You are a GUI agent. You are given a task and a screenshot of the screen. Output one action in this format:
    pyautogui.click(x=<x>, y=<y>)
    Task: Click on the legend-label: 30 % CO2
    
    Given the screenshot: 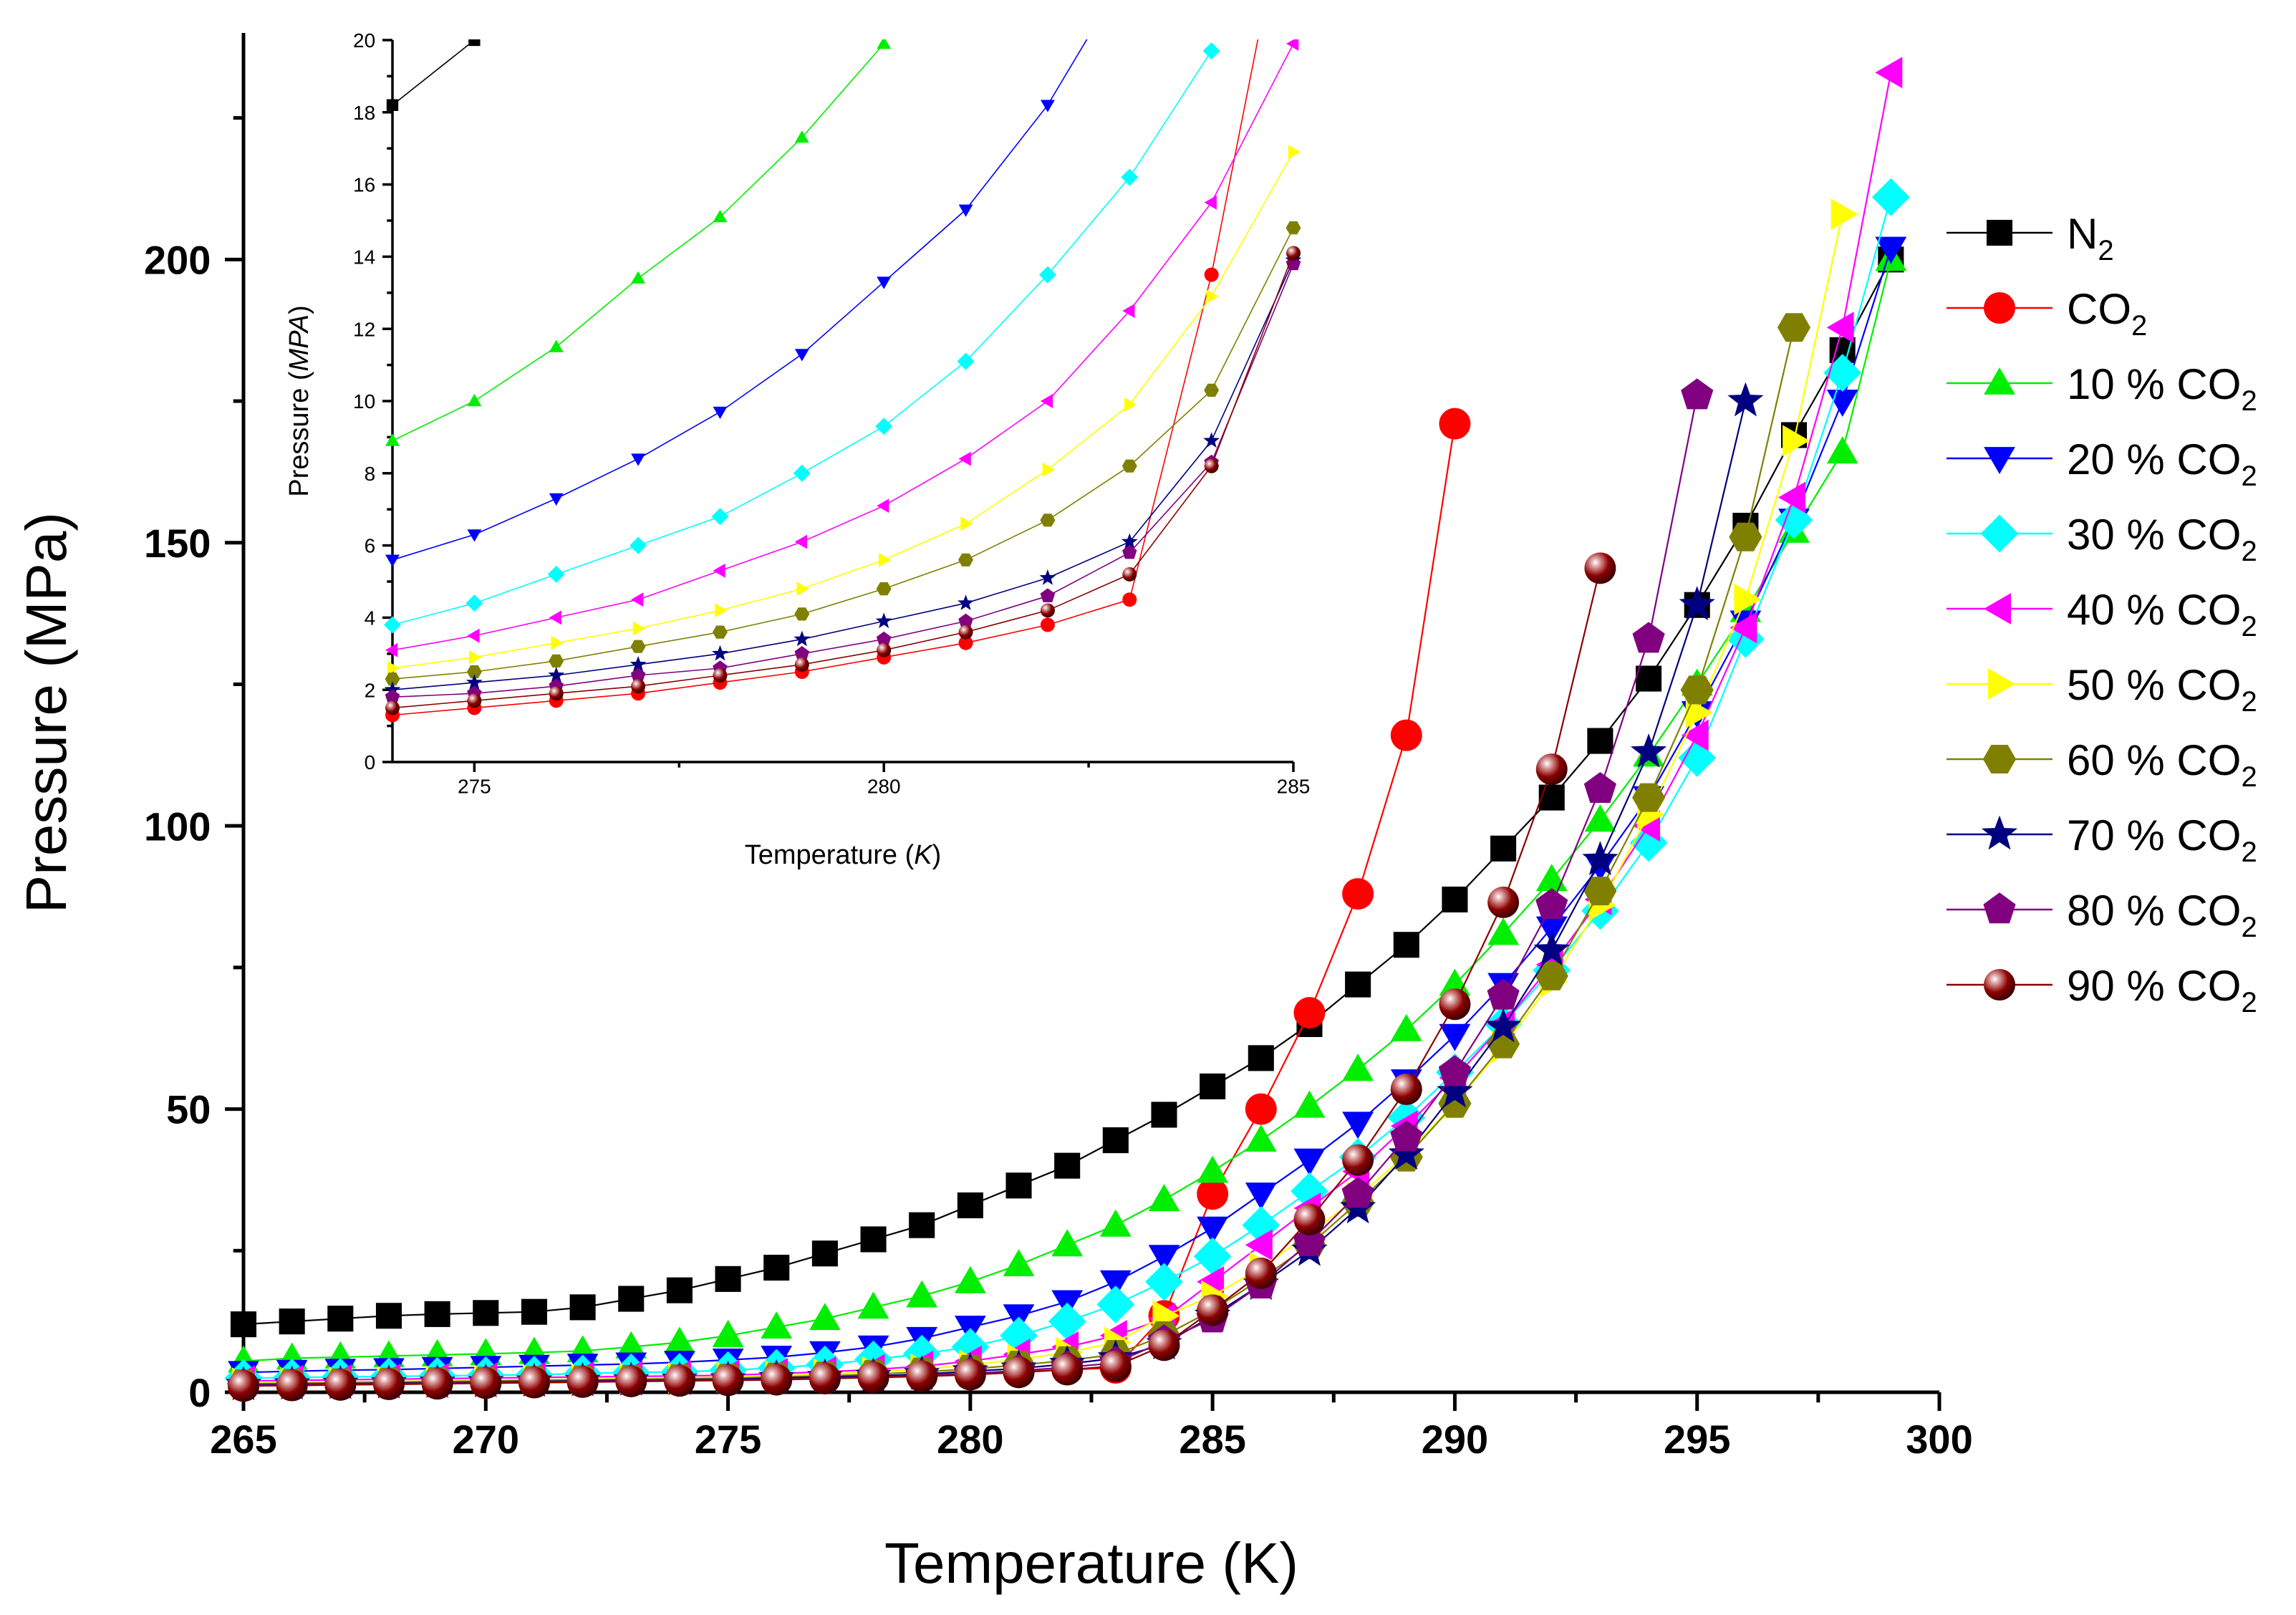 What is the action you would take?
    pyautogui.click(x=2162, y=539)
    